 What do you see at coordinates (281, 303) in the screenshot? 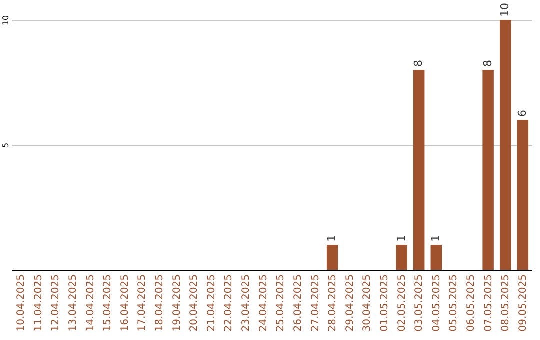
I see `x-tick-label: 25.04.2025` at bounding box center [281, 303].